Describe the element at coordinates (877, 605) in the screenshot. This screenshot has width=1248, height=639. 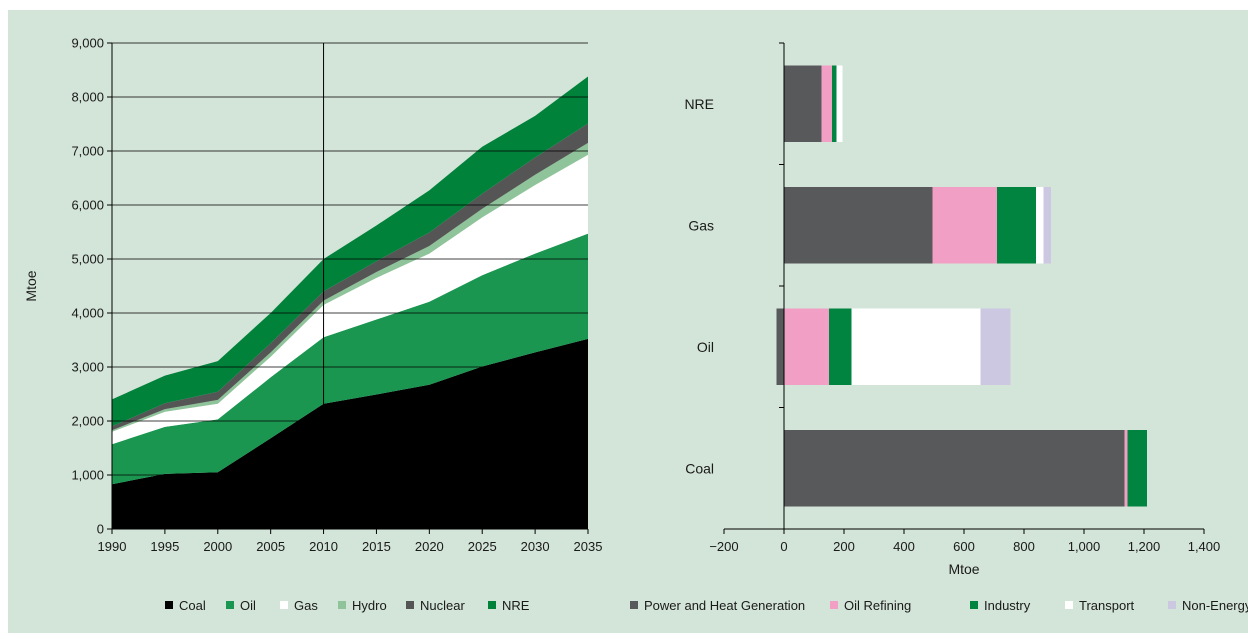
I see `legend-label: Oil Refining` at that location.